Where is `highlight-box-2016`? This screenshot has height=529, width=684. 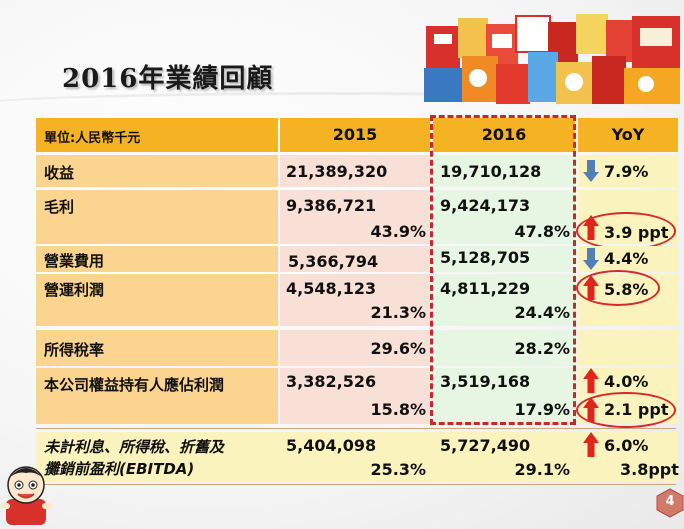 highlight-box-2016 is located at coordinates (503, 270).